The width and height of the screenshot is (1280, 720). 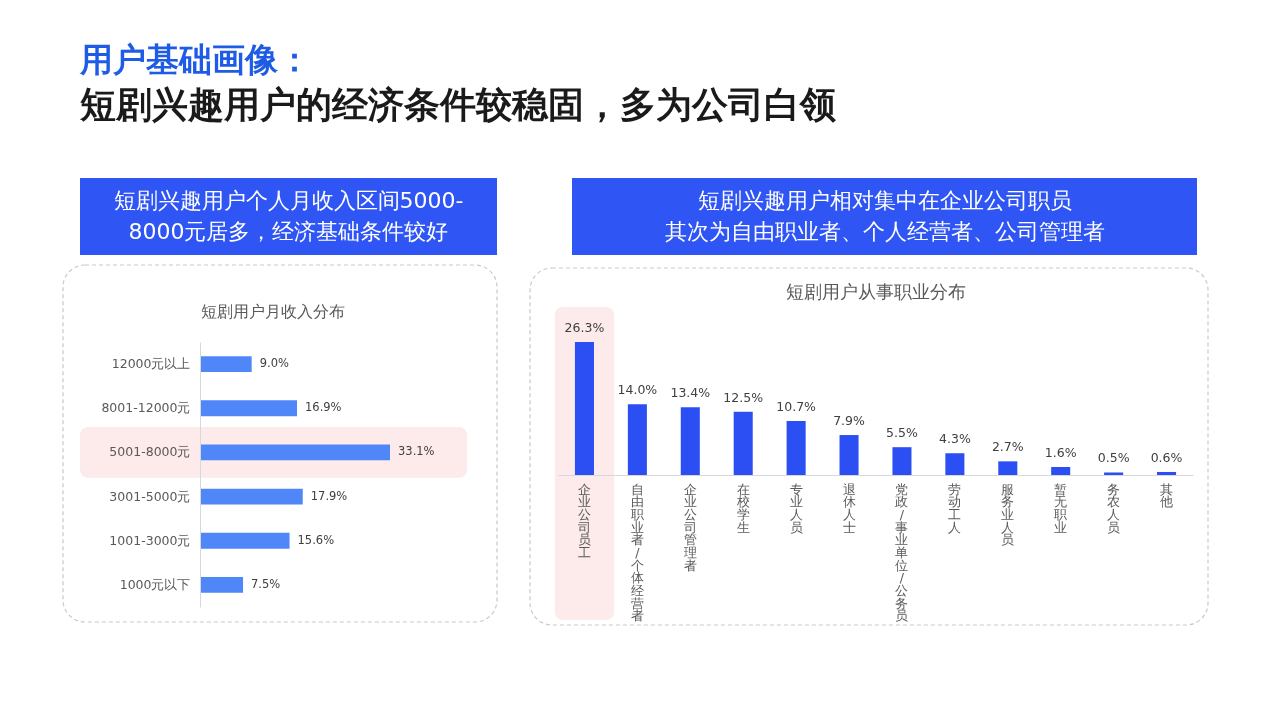 I want to click on x-tick-label: 企业公司员工, so click(x=584, y=520).